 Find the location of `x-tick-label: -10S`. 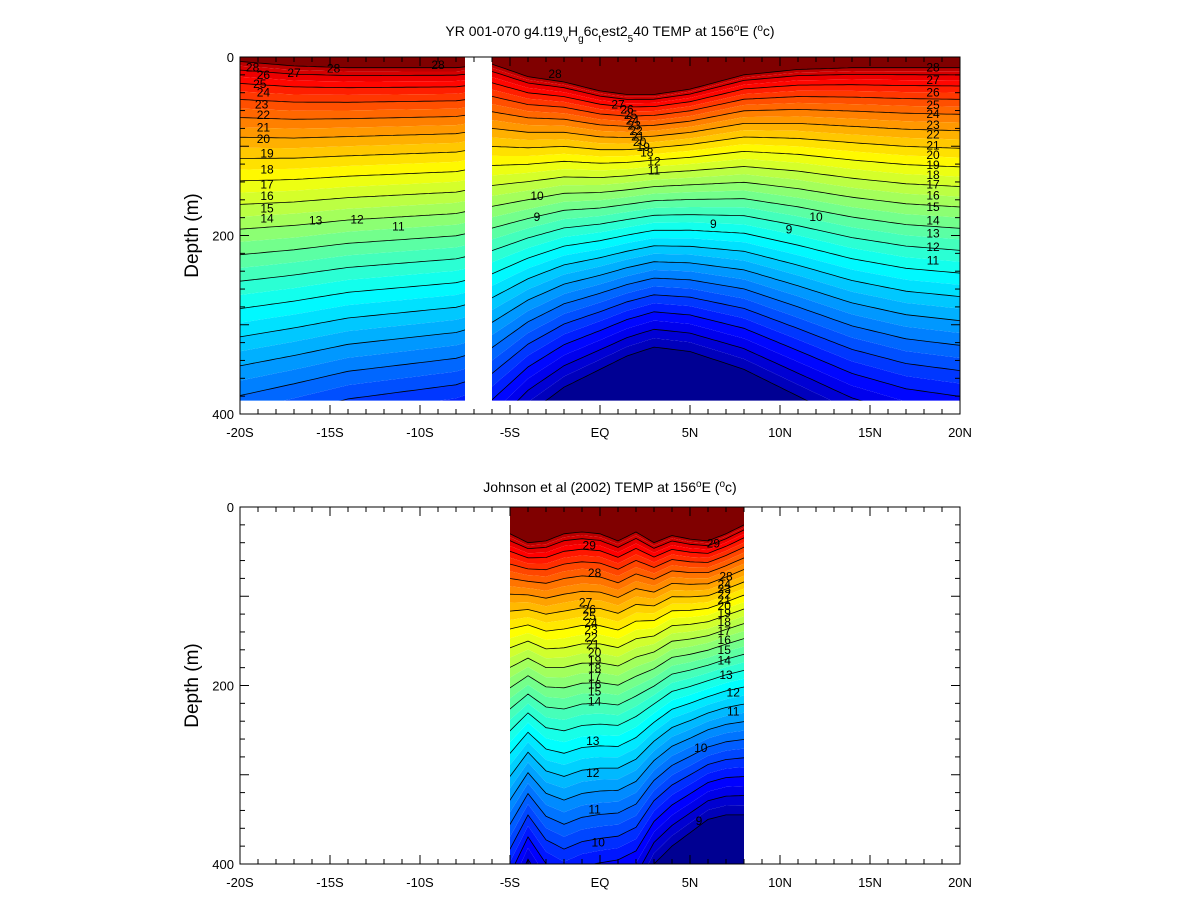

x-tick-label: -10S is located at coordinates (420, 882).